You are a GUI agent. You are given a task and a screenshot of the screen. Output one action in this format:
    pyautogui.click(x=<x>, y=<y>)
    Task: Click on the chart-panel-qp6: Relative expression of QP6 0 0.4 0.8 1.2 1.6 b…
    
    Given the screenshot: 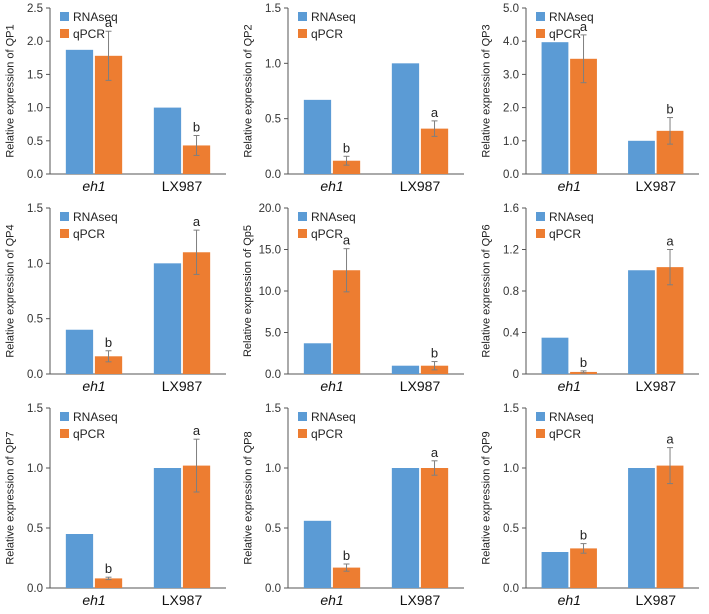 What is the action you would take?
    pyautogui.click(x=592, y=300)
    